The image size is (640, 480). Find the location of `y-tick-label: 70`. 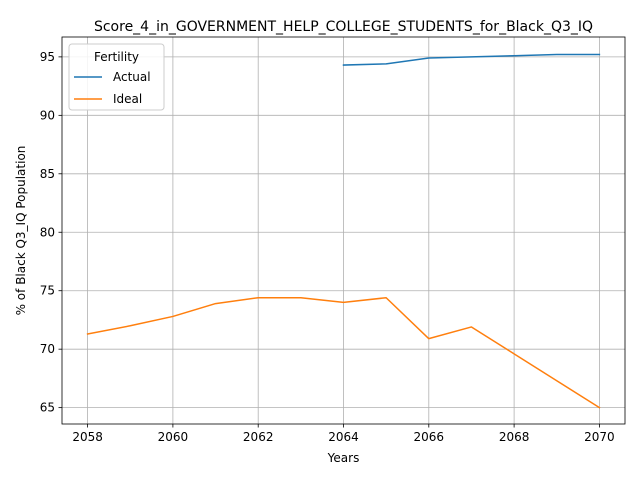

y-tick-label: 70 is located at coordinates (47, 349).